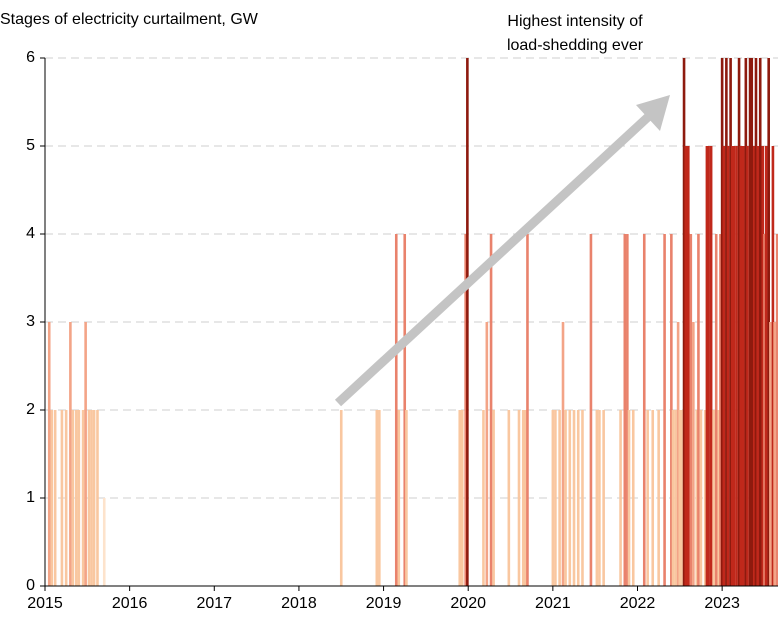 Image resolution: width=778 pixels, height=620 pixels. I want to click on x-tick-label: 2018, so click(299, 603).